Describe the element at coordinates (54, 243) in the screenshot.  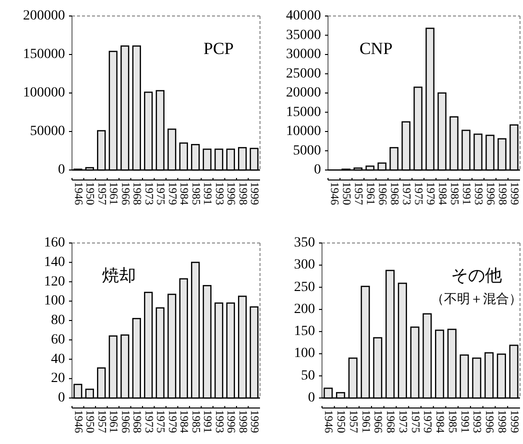
I see `y-tick-label: 160` at that location.